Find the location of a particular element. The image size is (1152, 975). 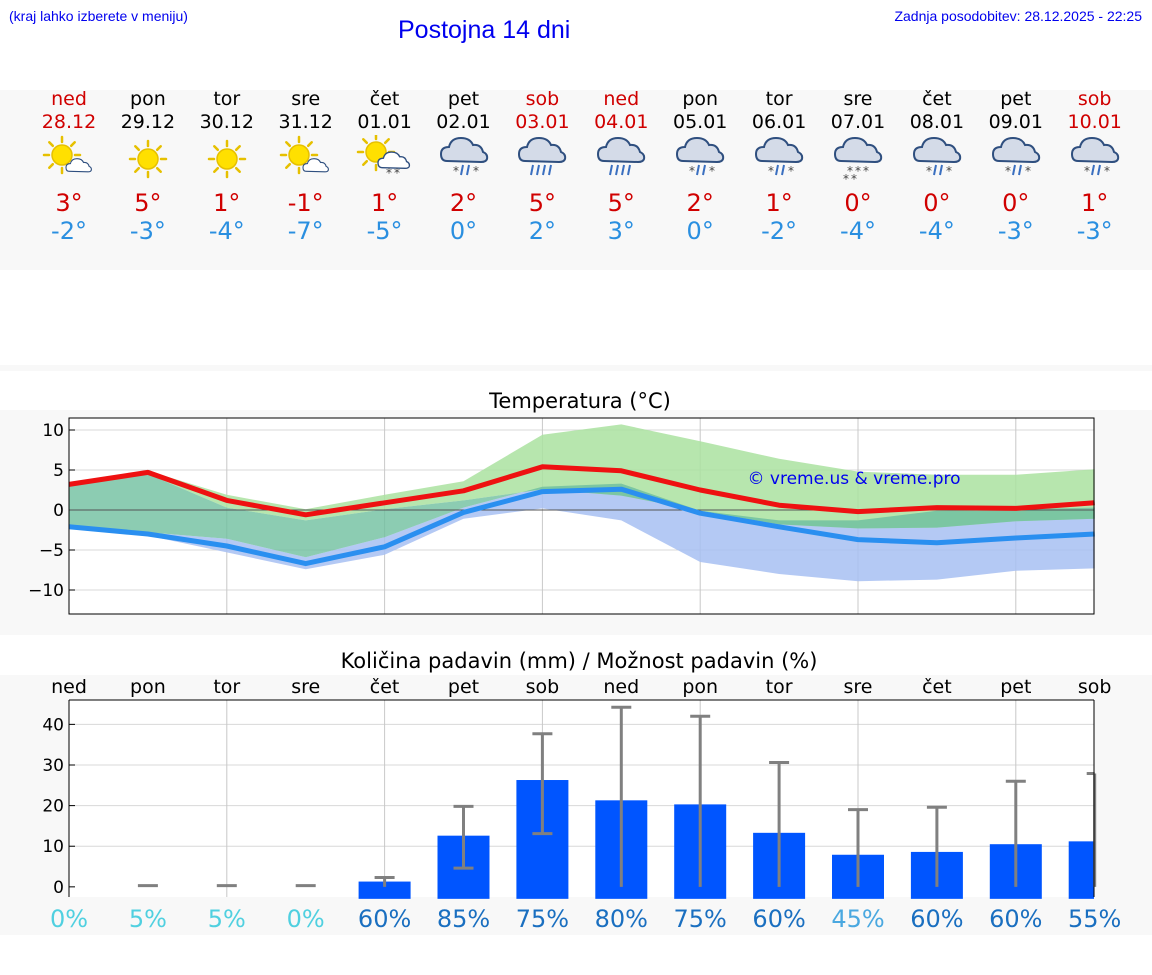

day-name: sre is located at coordinates (306, 99).